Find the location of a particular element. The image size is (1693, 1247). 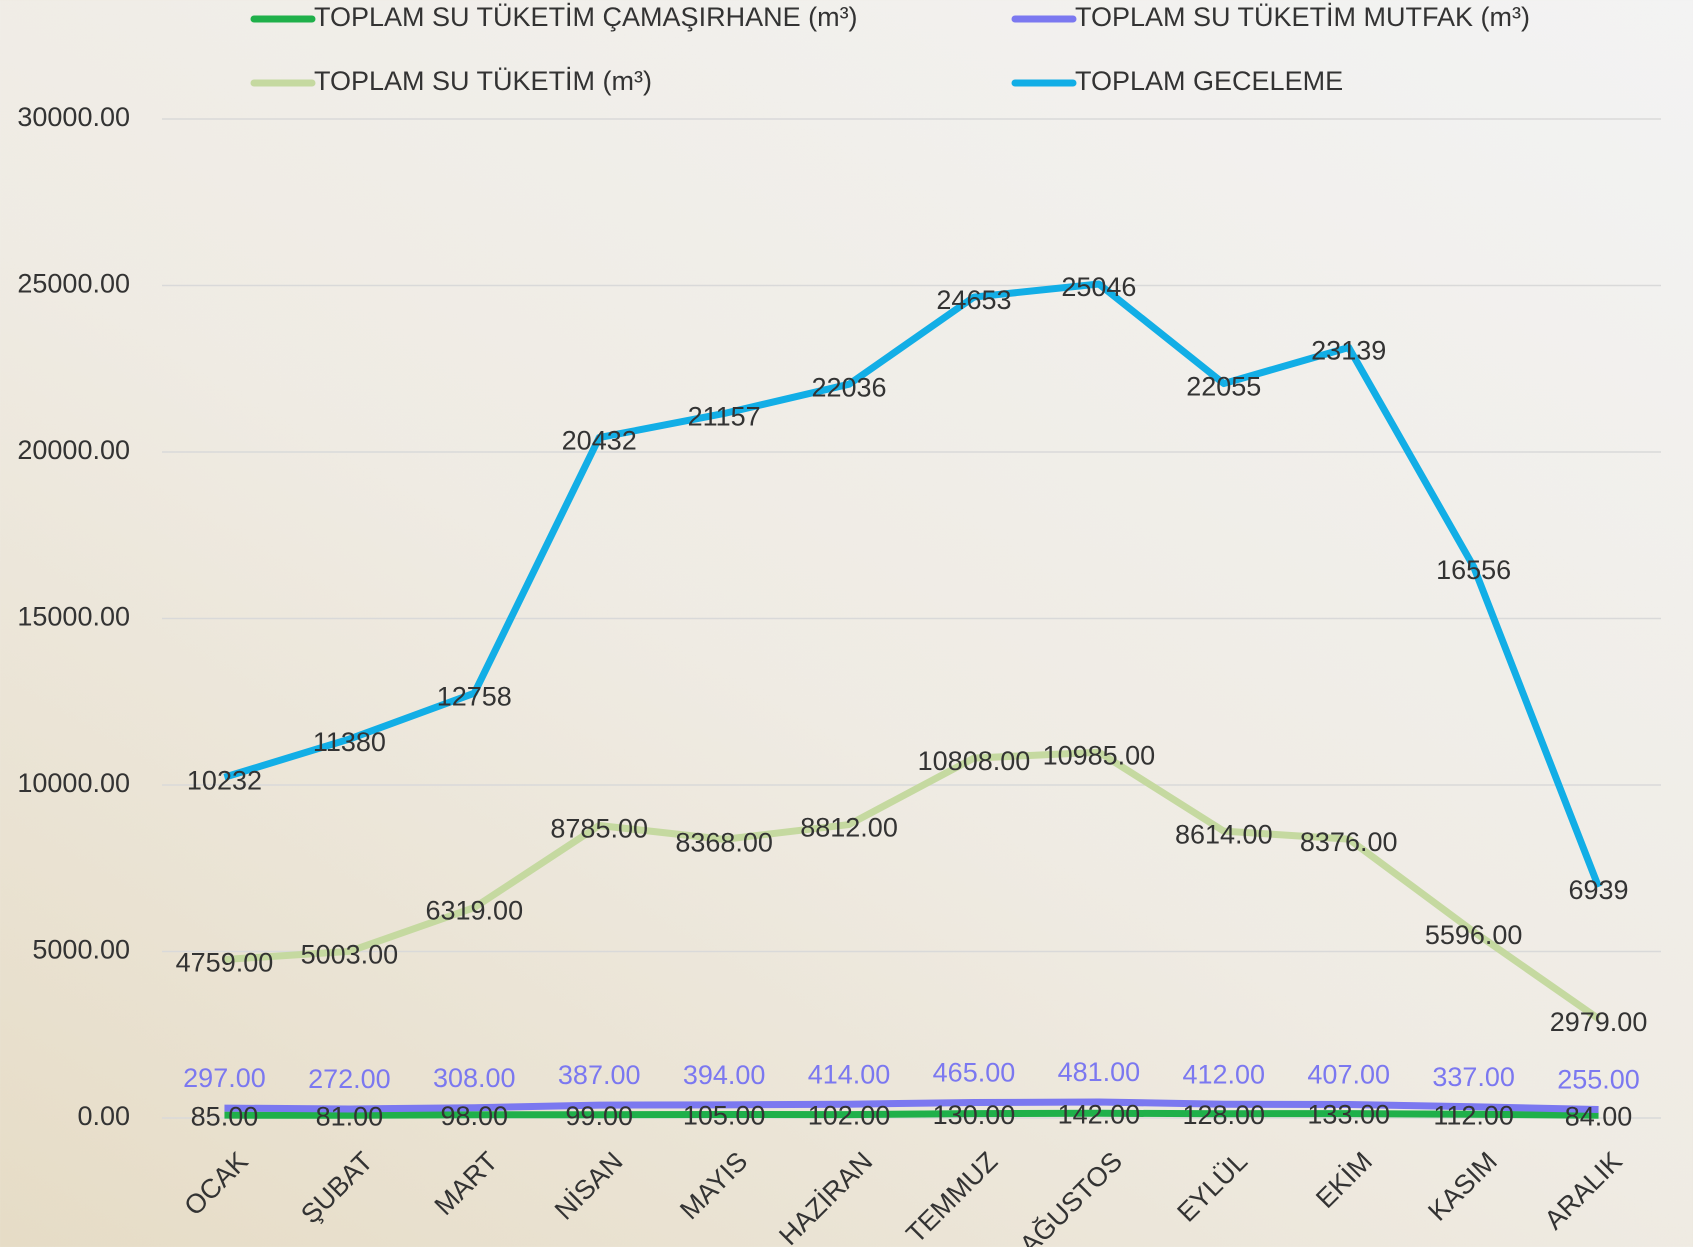

data-label: 337.00 is located at coordinates (1473, 1077).